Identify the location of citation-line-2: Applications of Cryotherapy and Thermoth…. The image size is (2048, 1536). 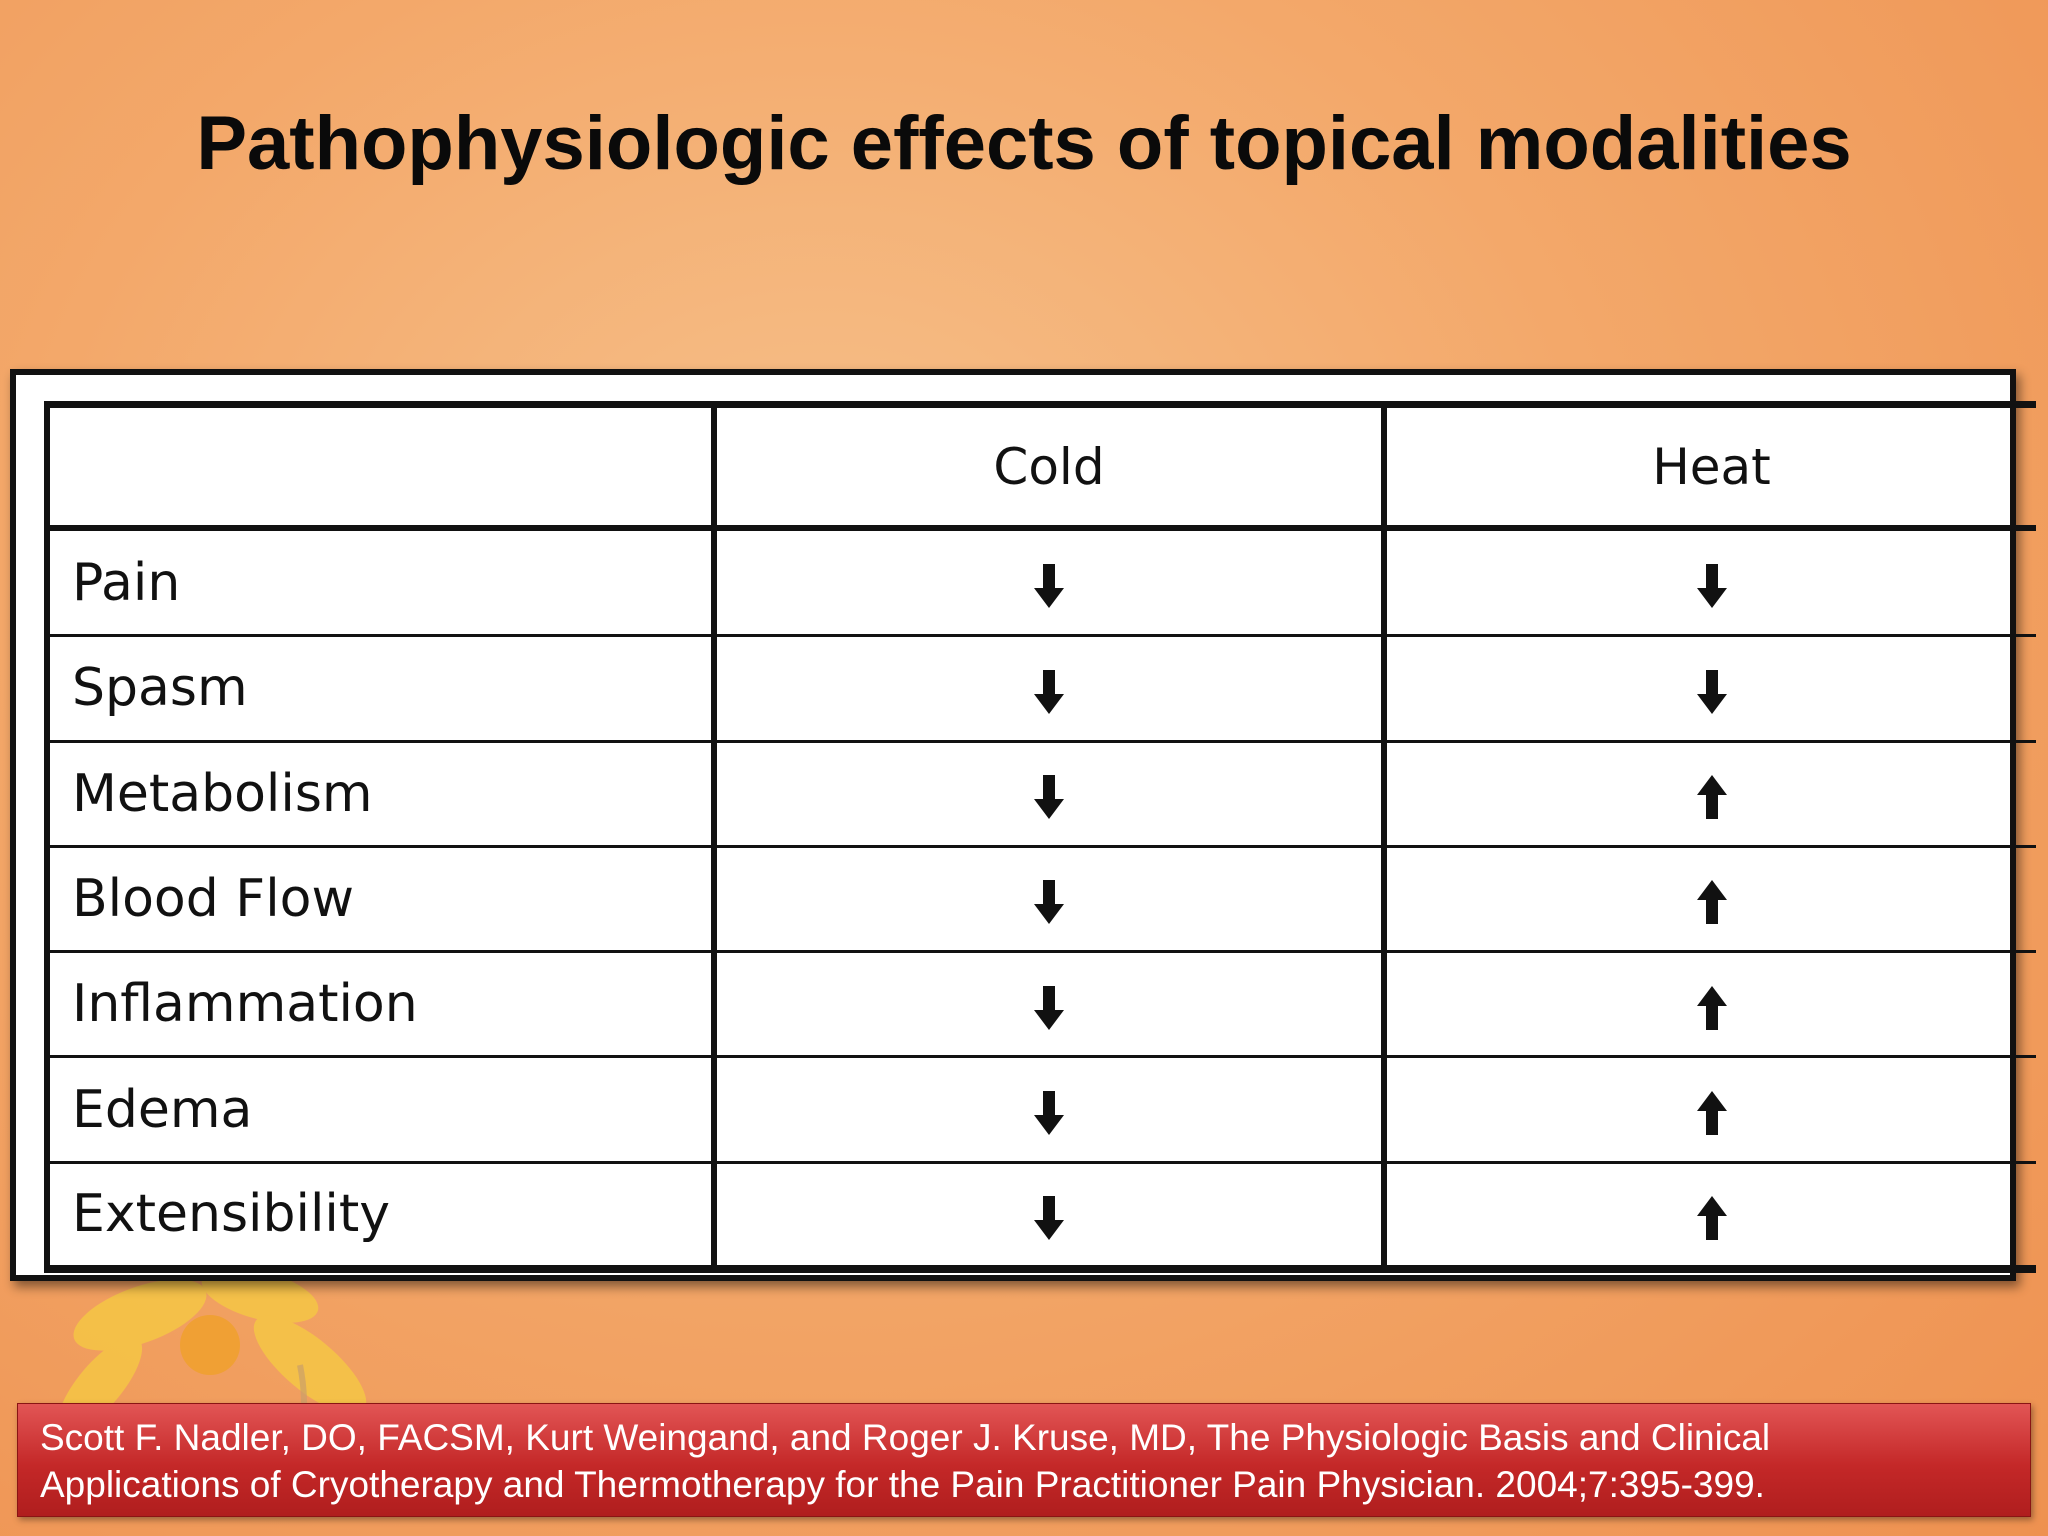
(902, 1484).